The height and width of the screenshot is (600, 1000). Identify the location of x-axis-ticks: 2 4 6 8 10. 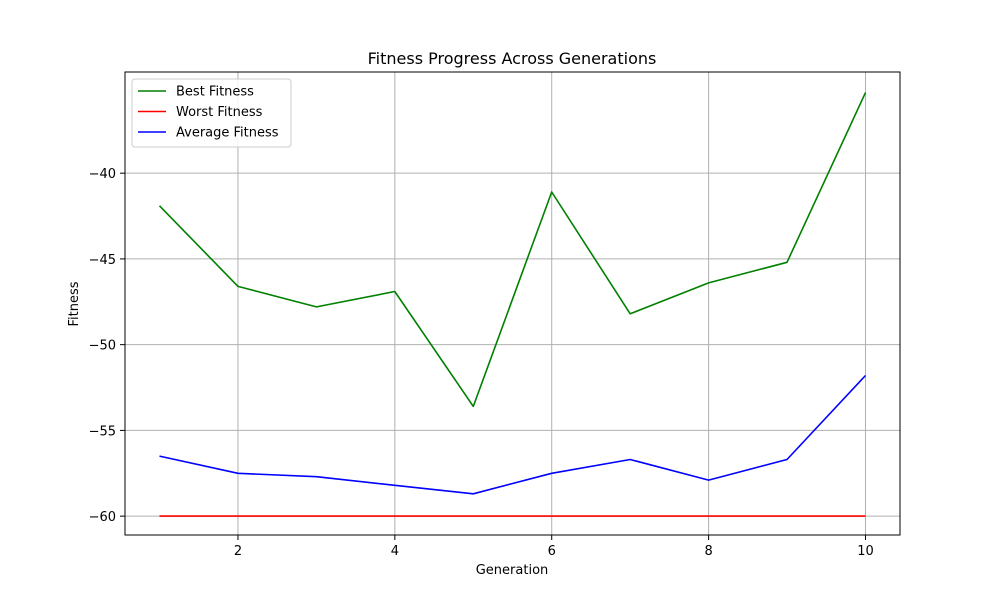
(554, 547).